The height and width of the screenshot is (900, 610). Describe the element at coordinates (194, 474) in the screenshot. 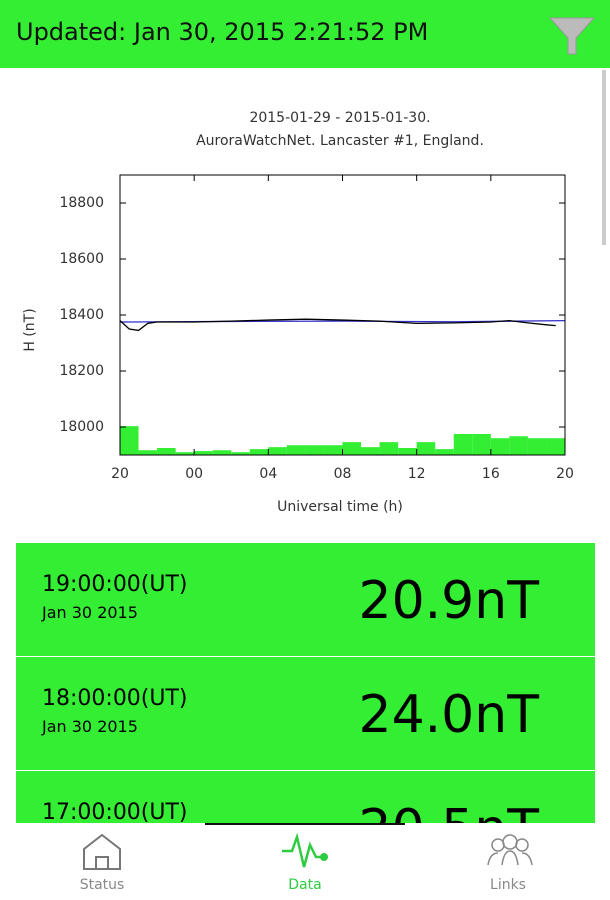

I see `x-tick-label: 00` at that location.